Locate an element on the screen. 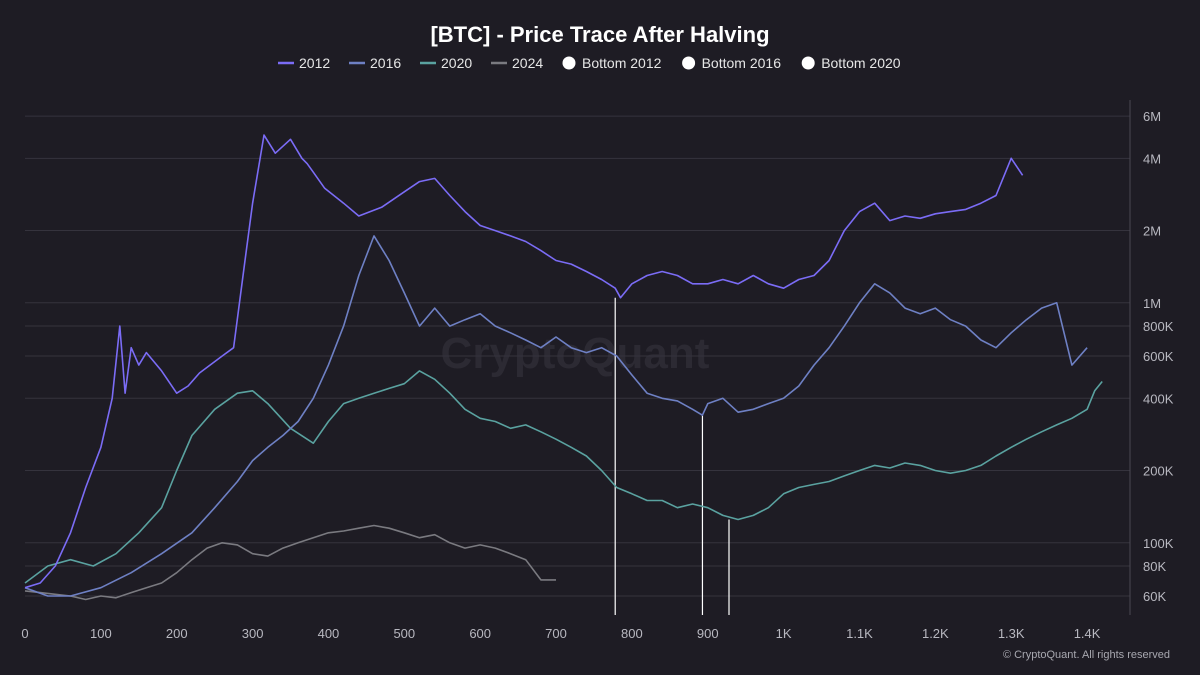 The height and width of the screenshot is (675, 1200). x-tick-label: 900 is located at coordinates (708, 633).